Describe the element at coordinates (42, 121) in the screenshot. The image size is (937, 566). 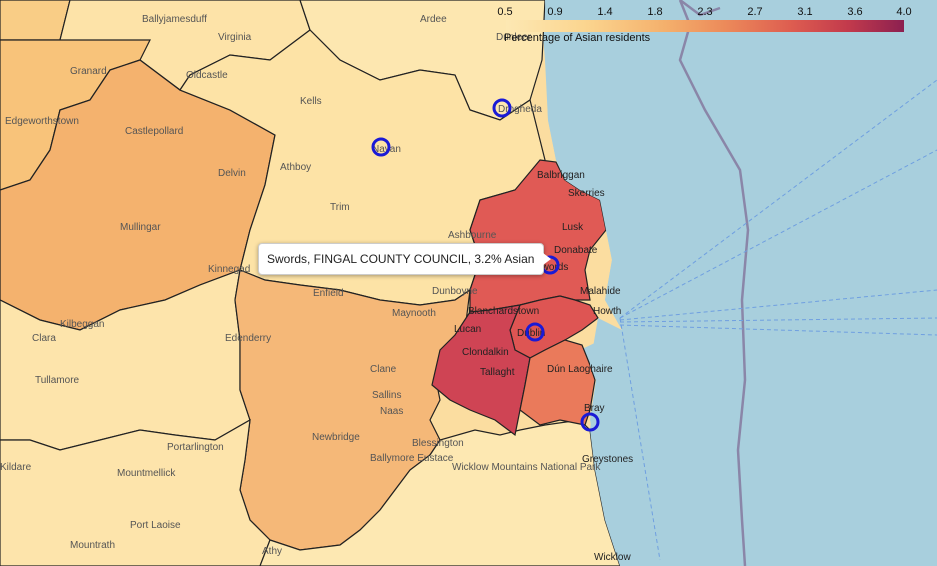
I see `place-label: Edgeworthstown` at that location.